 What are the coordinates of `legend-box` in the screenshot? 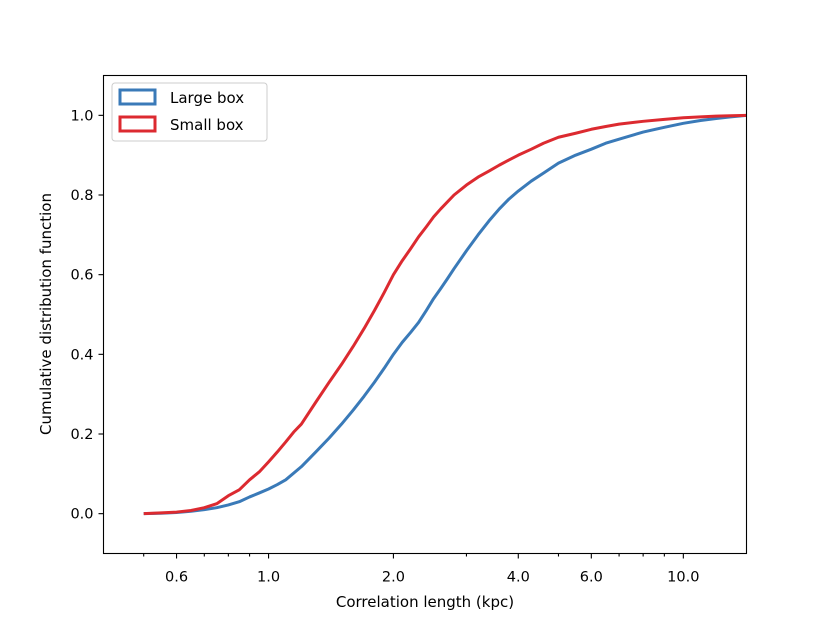 It's located at (189, 112).